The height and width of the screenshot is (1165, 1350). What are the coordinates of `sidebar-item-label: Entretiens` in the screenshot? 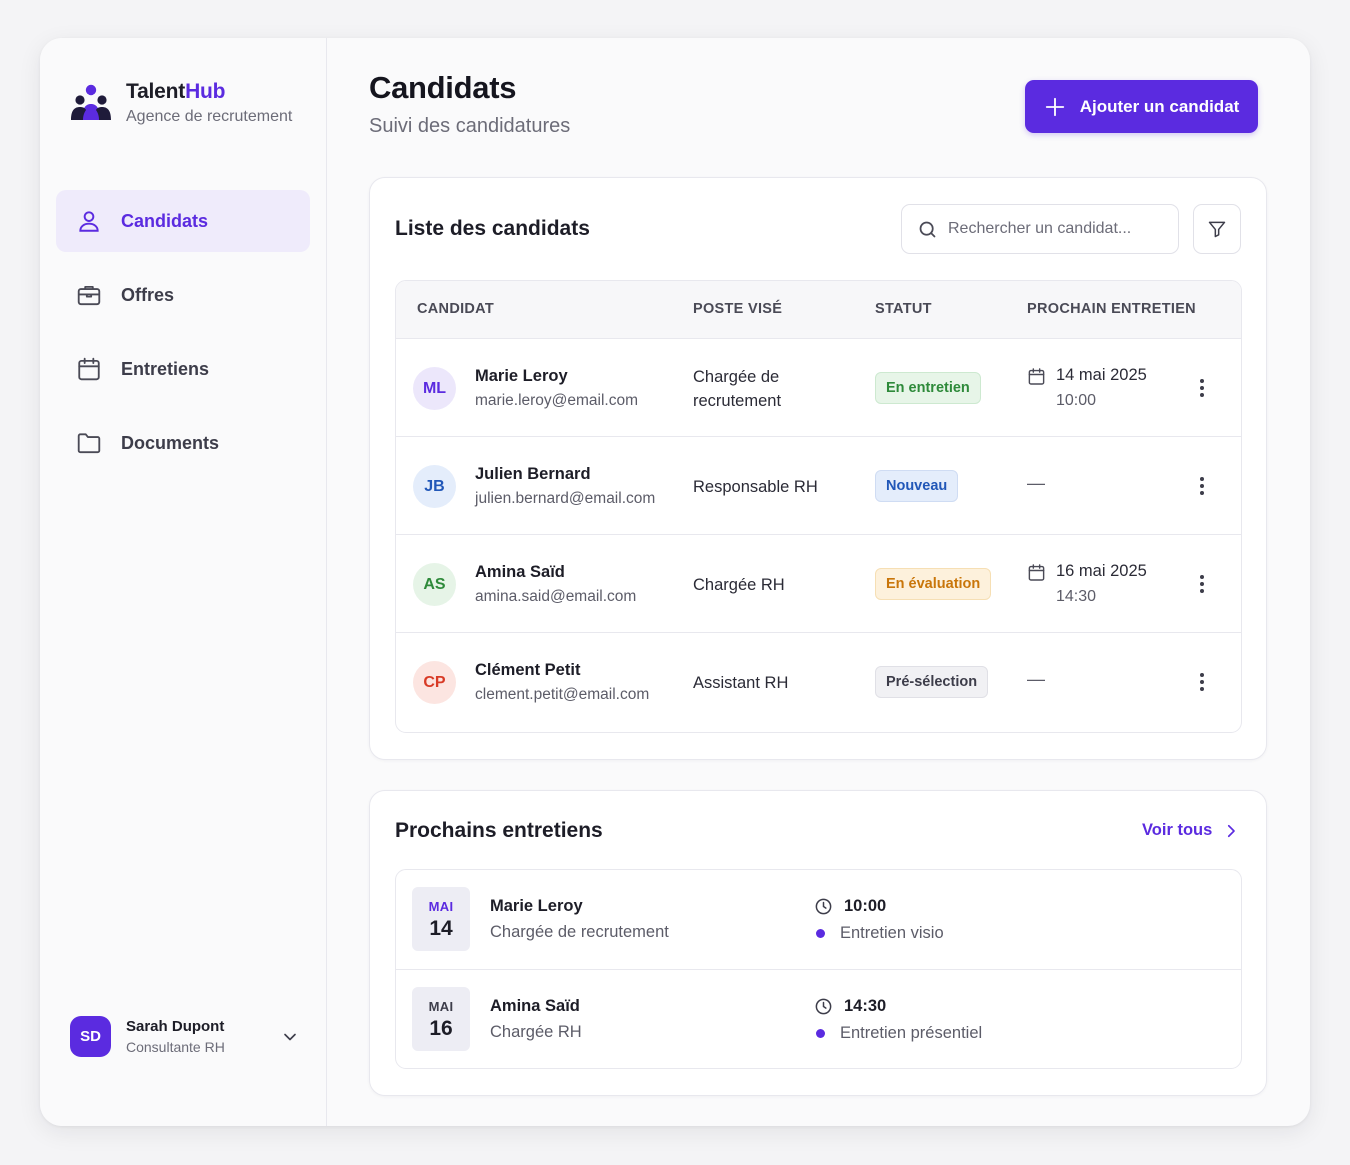 It's located at (165, 368).